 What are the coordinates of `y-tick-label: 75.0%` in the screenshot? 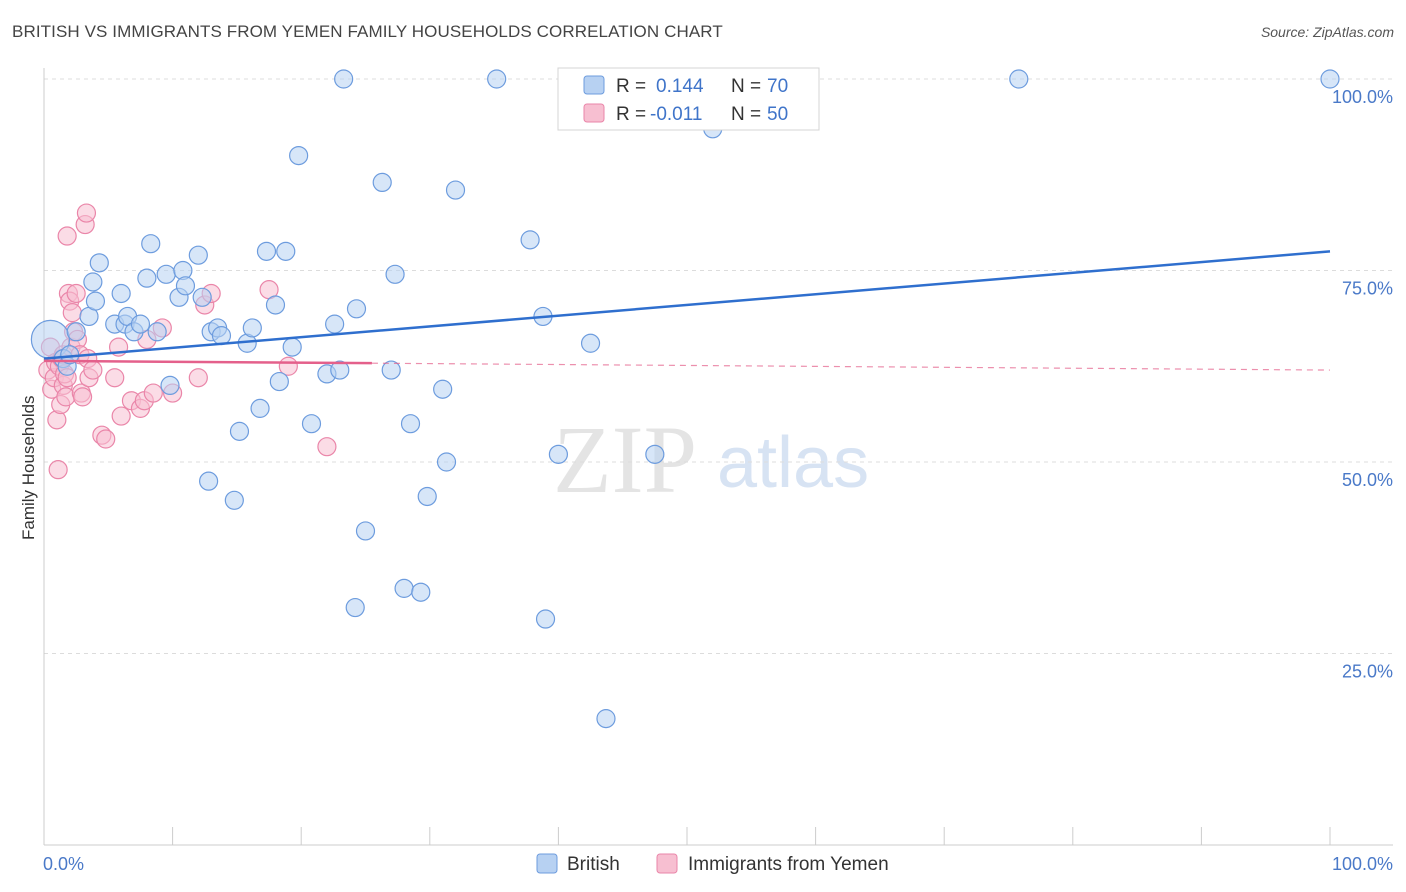 It's located at (1367, 289).